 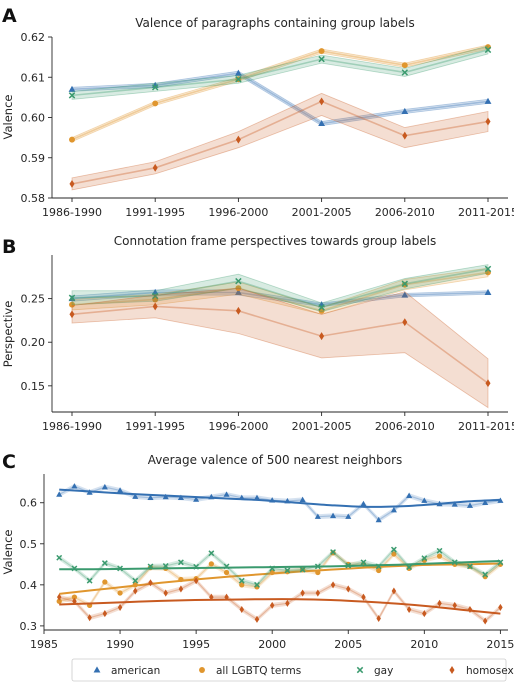 What do you see at coordinates (33, 342) in the screenshot?
I see `panel-b-ytick-label: 0.20` at bounding box center [33, 342].